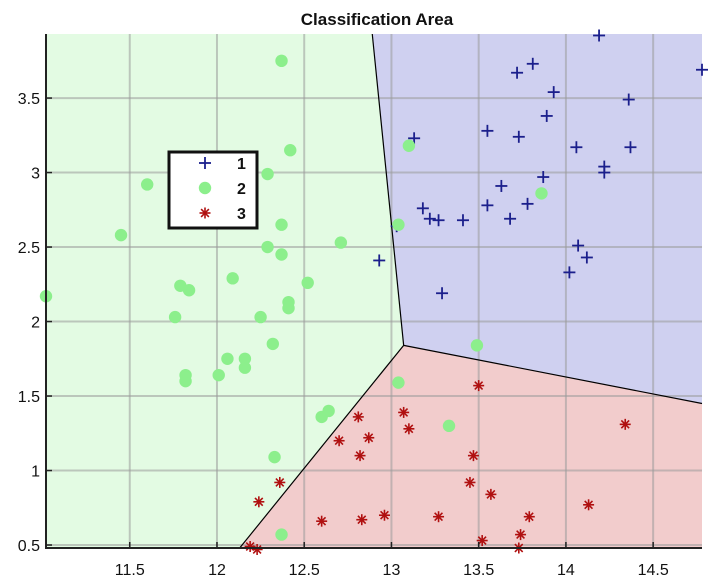  I want to click on y-tick-label: 2, so click(35, 323).